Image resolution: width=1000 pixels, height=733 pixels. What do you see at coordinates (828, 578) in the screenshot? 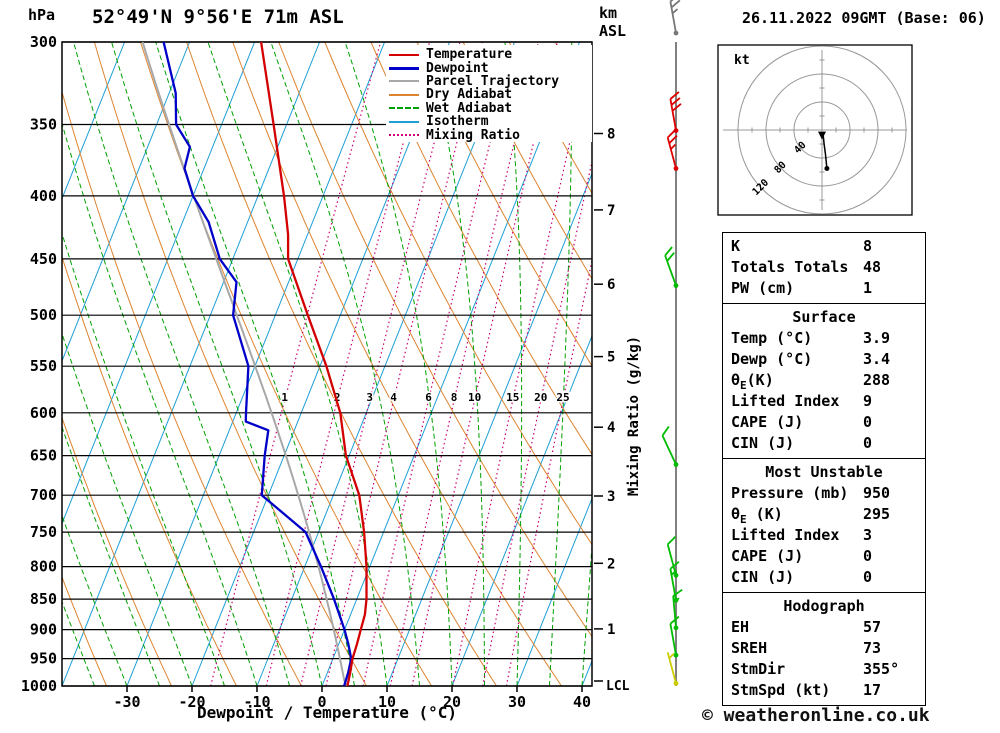
I see `table-row: CIN (J) 0` at bounding box center [828, 578].